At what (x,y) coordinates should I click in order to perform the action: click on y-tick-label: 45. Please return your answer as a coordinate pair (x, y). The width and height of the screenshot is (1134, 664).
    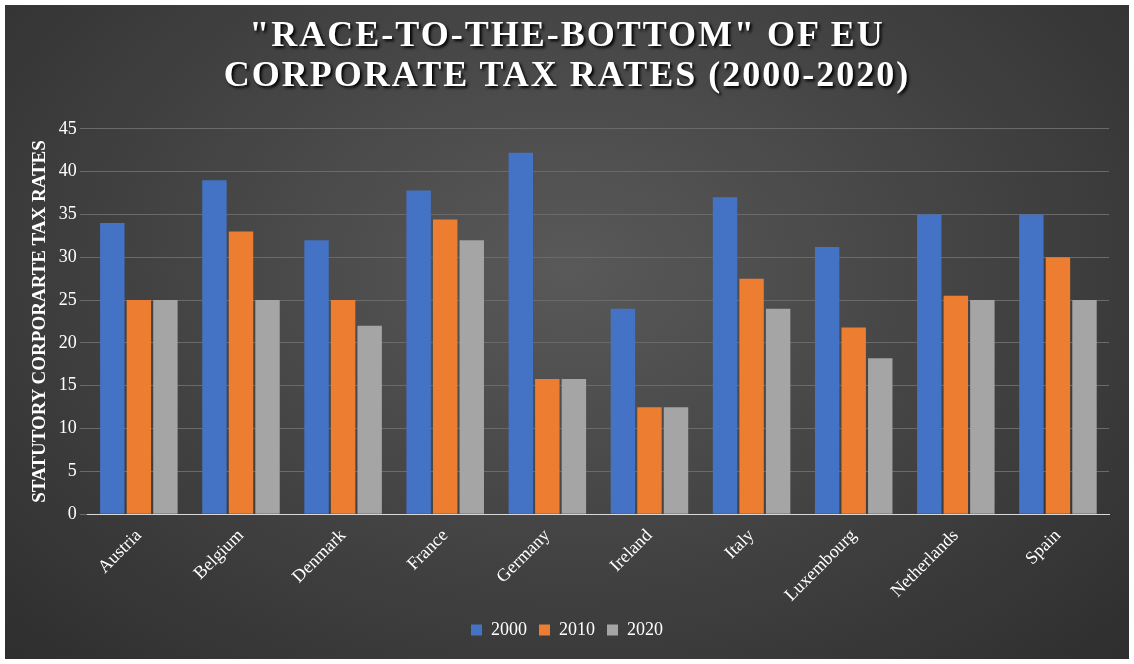
    Looking at the image, I should click on (67, 127).